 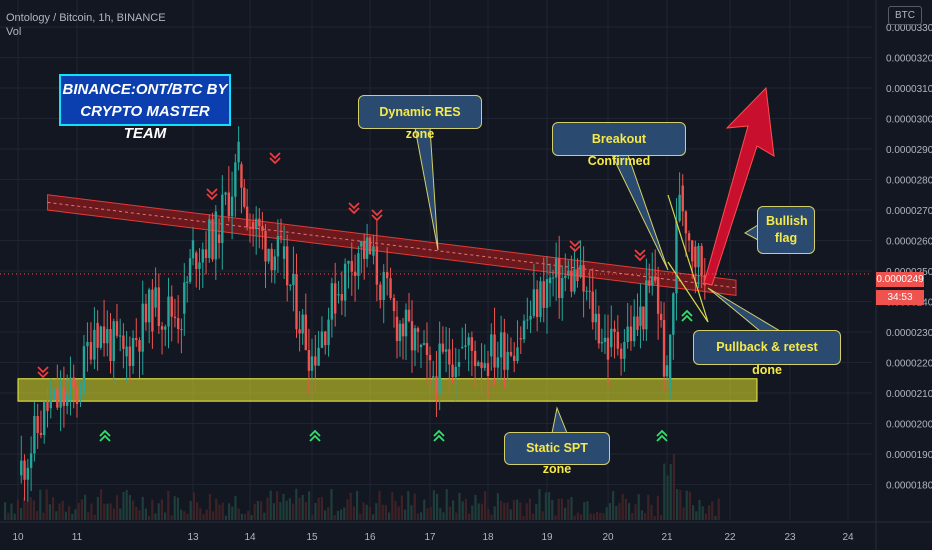 I want to click on time-tick-label: 13, so click(x=193, y=537).